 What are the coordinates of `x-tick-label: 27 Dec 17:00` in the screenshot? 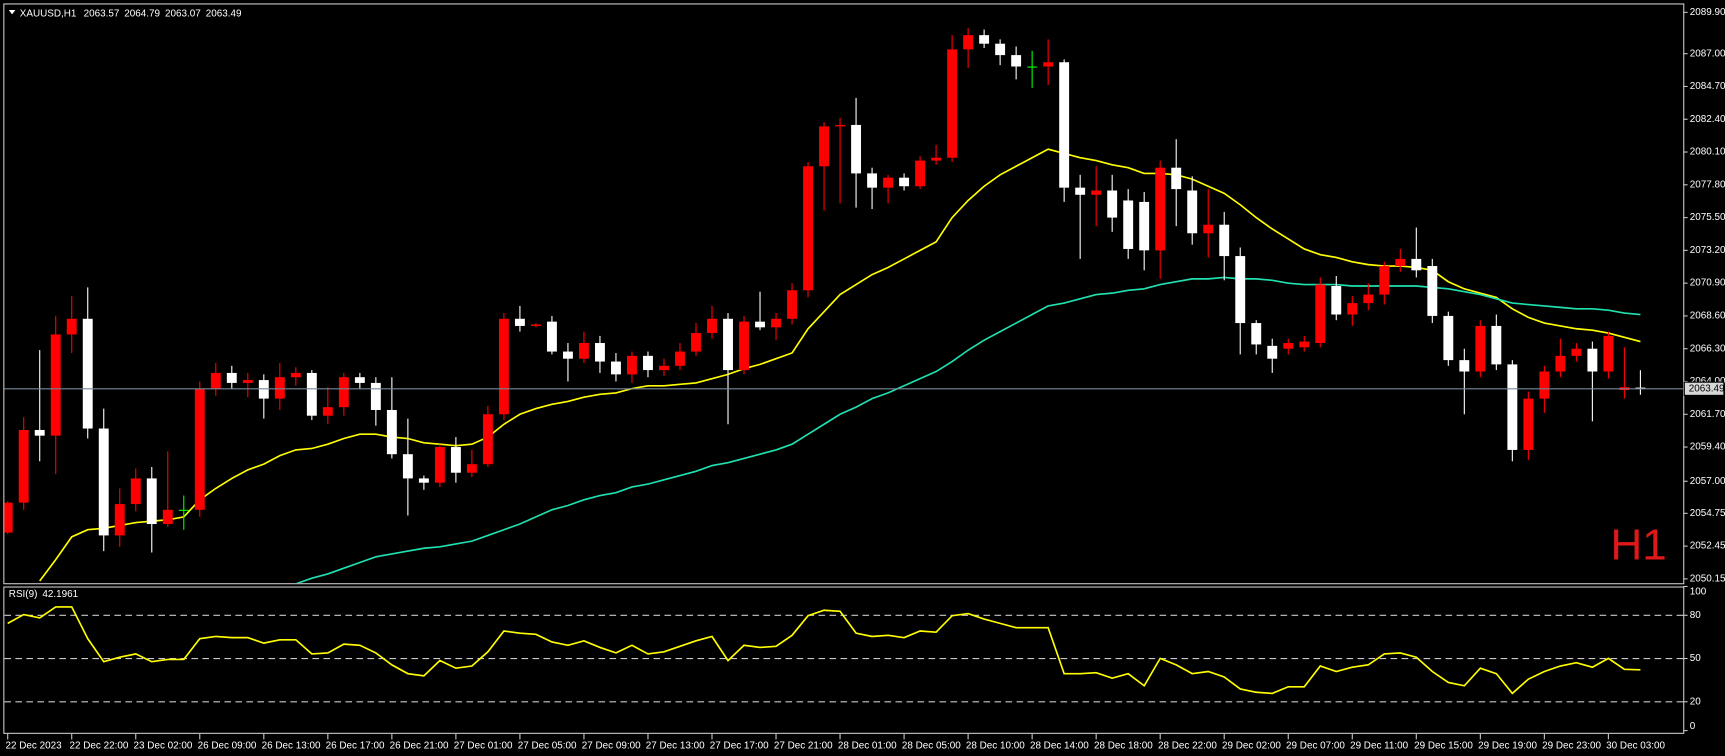 It's located at (739, 746).